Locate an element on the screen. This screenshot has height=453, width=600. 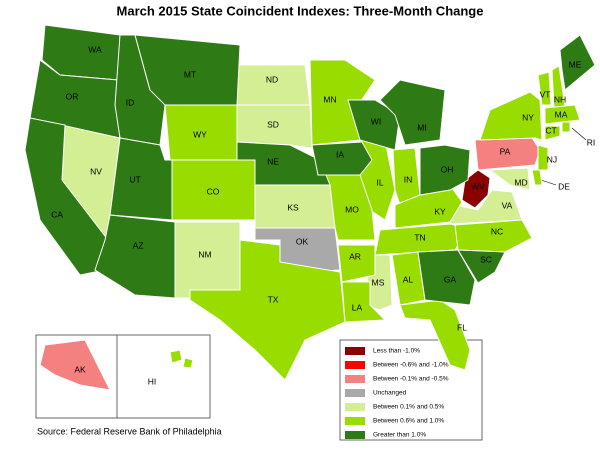
state-label: MO is located at coordinates (352, 209).